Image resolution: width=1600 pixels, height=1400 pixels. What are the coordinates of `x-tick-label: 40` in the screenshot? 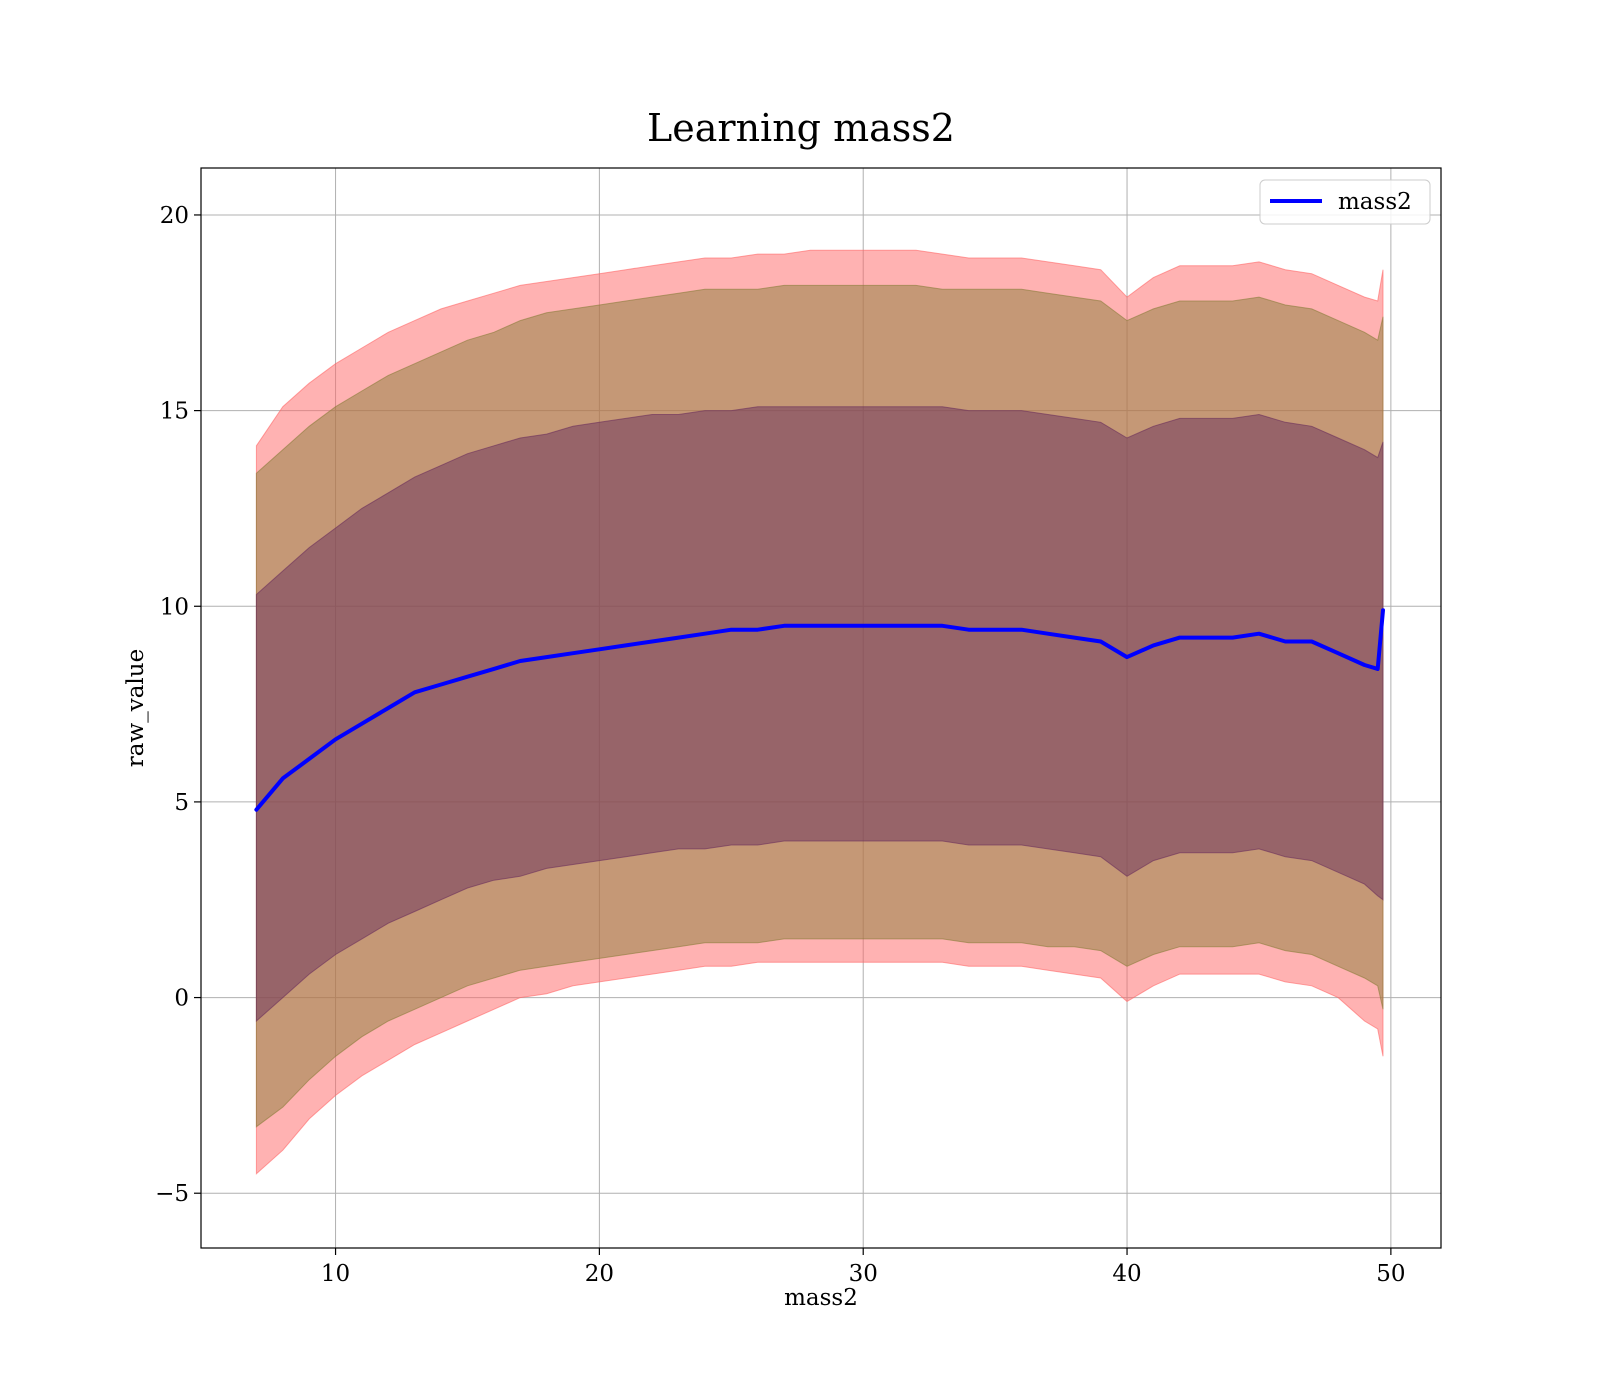 It's located at (1126, 1274).